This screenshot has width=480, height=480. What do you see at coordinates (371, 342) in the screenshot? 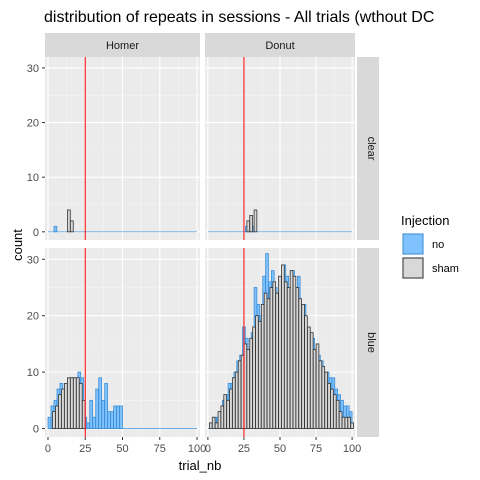
I see `facet-label-blue: blue` at bounding box center [371, 342].